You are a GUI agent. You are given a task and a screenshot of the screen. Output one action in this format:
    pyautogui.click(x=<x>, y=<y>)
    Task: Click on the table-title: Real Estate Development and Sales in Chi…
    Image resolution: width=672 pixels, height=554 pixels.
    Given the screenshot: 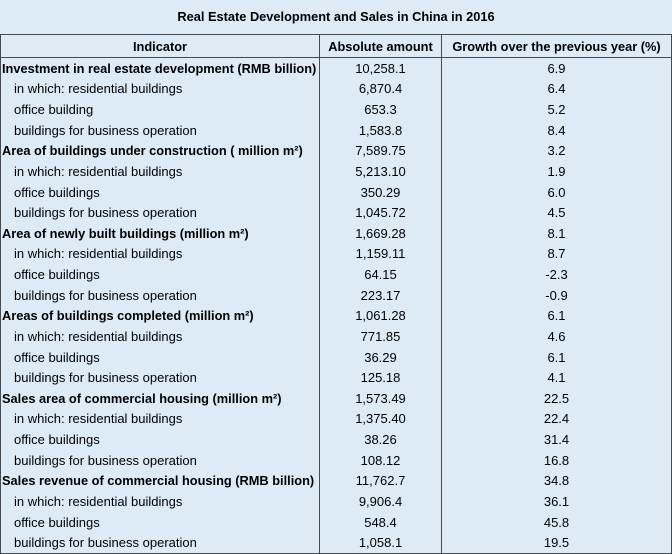 What is the action you would take?
    pyautogui.click(x=336, y=16)
    